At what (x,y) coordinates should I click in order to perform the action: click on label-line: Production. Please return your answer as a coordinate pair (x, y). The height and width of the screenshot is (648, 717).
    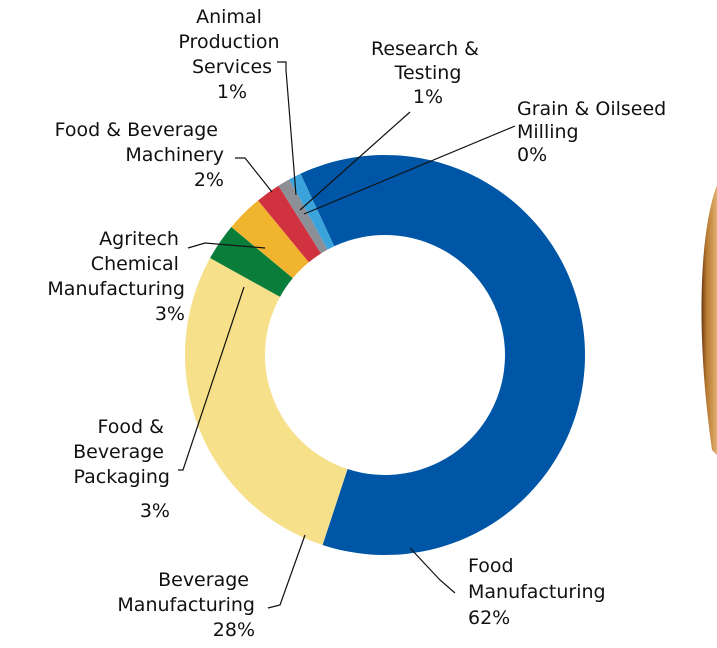
    Looking at the image, I should click on (231, 42).